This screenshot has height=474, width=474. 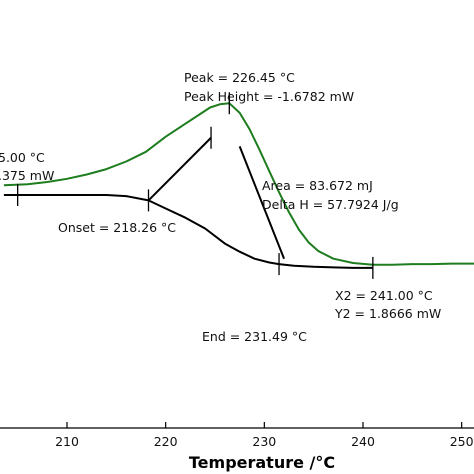 What do you see at coordinates (67, 441) in the screenshot?
I see `x-tick-label-210: 210` at bounding box center [67, 441].